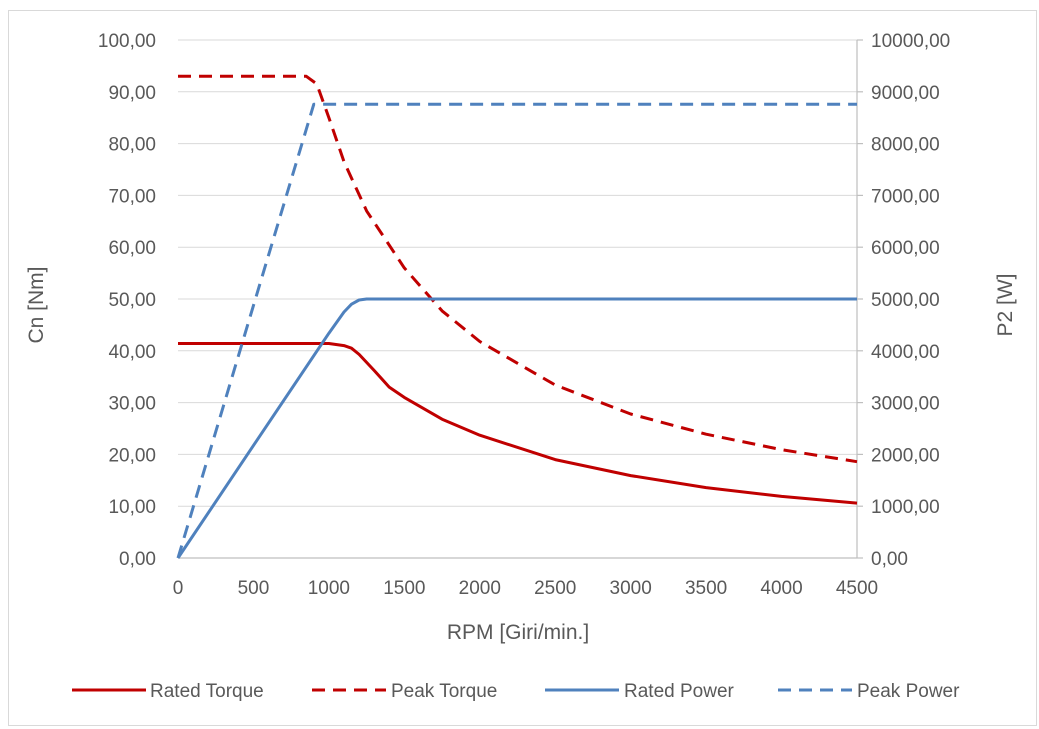 The image size is (1039, 729). What do you see at coordinates (905, 93) in the screenshot?
I see `right-y-tick-label: 9000,00` at bounding box center [905, 93].